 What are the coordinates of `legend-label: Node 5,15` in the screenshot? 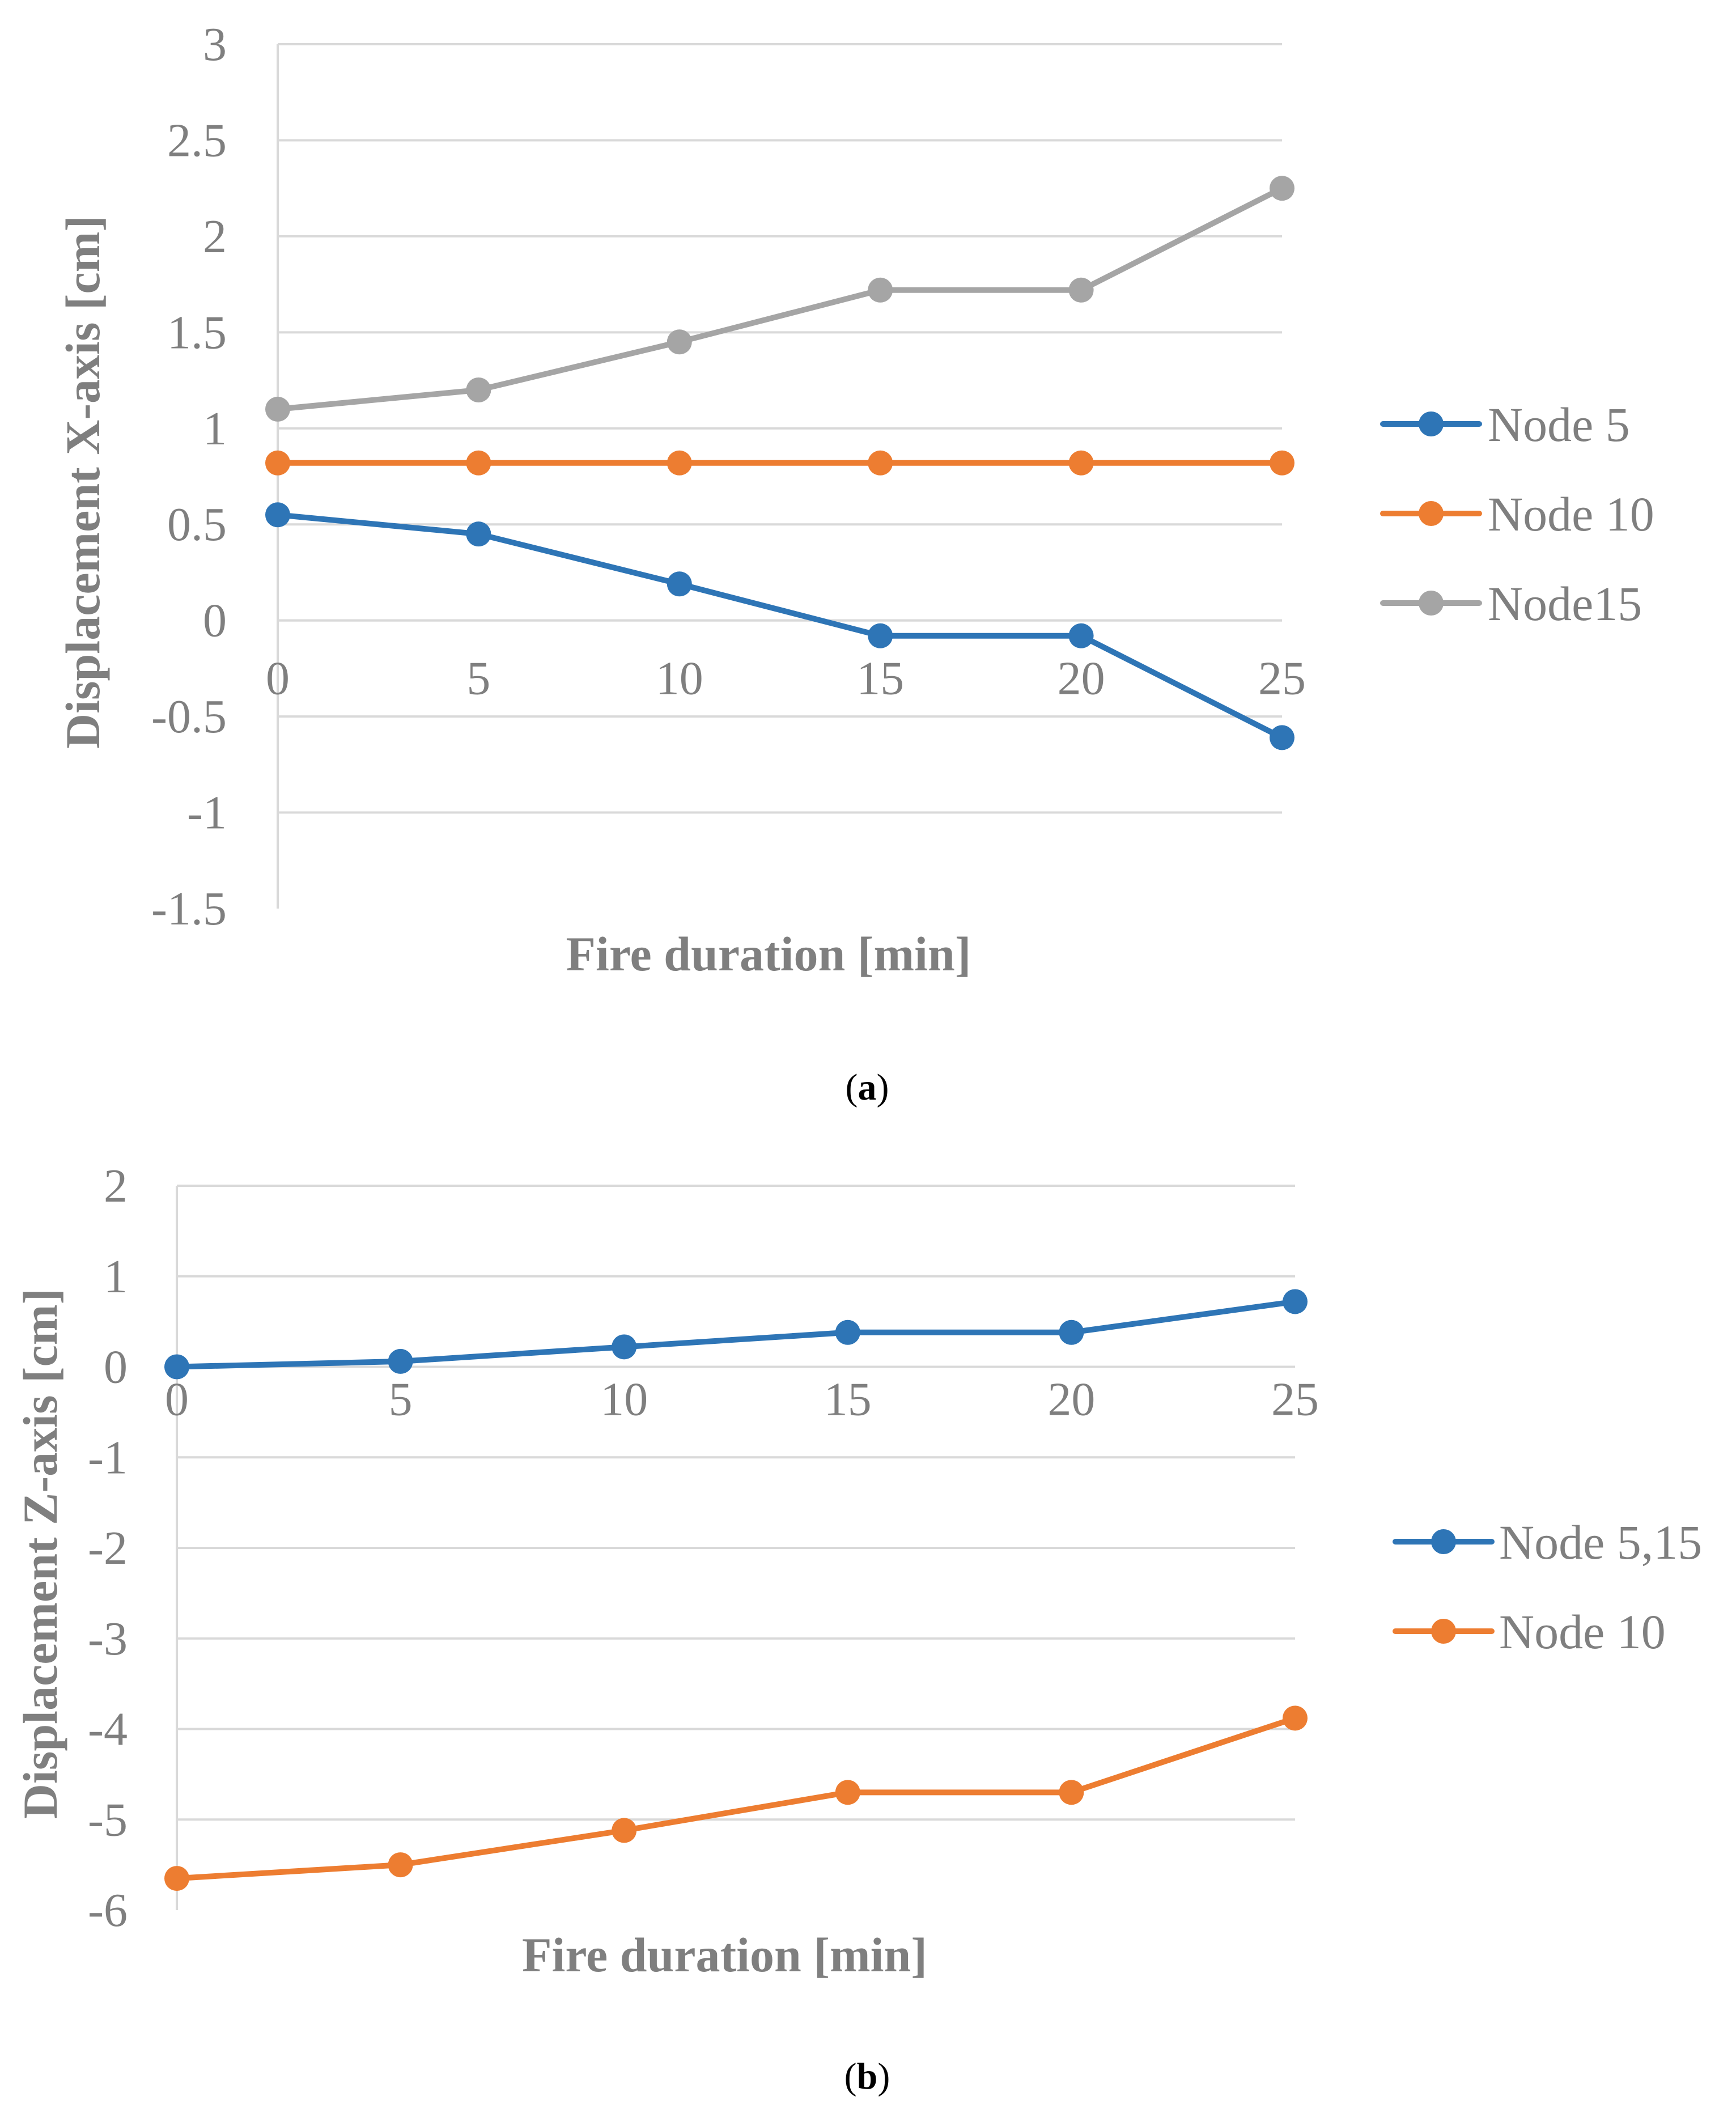 It's located at (1600, 1542).